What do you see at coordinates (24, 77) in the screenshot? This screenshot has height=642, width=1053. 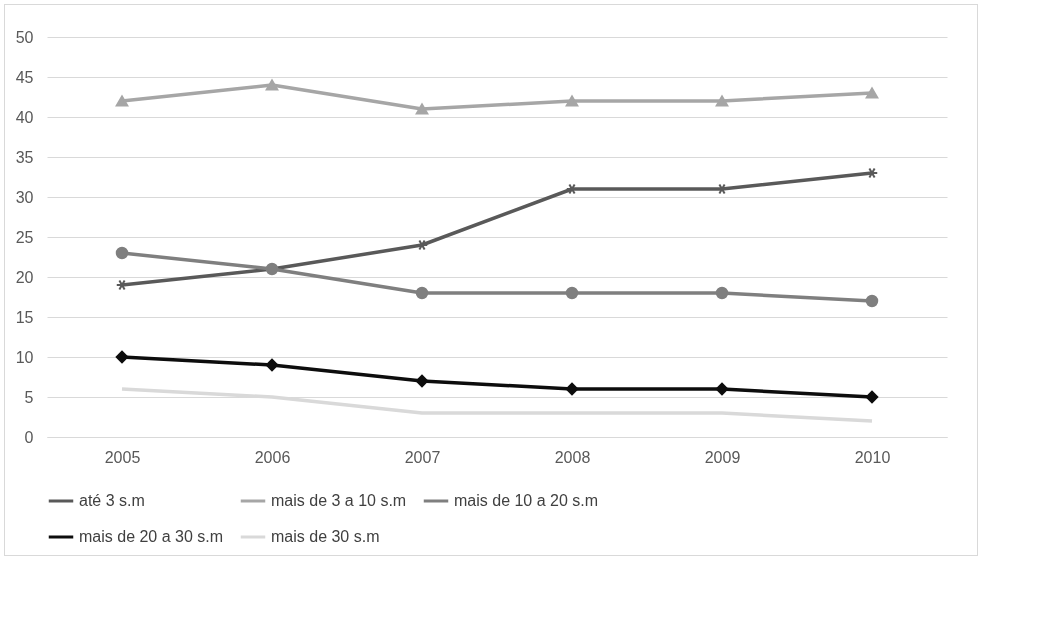 I see `y-tick-label: 45` at bounding box center [24, 77].